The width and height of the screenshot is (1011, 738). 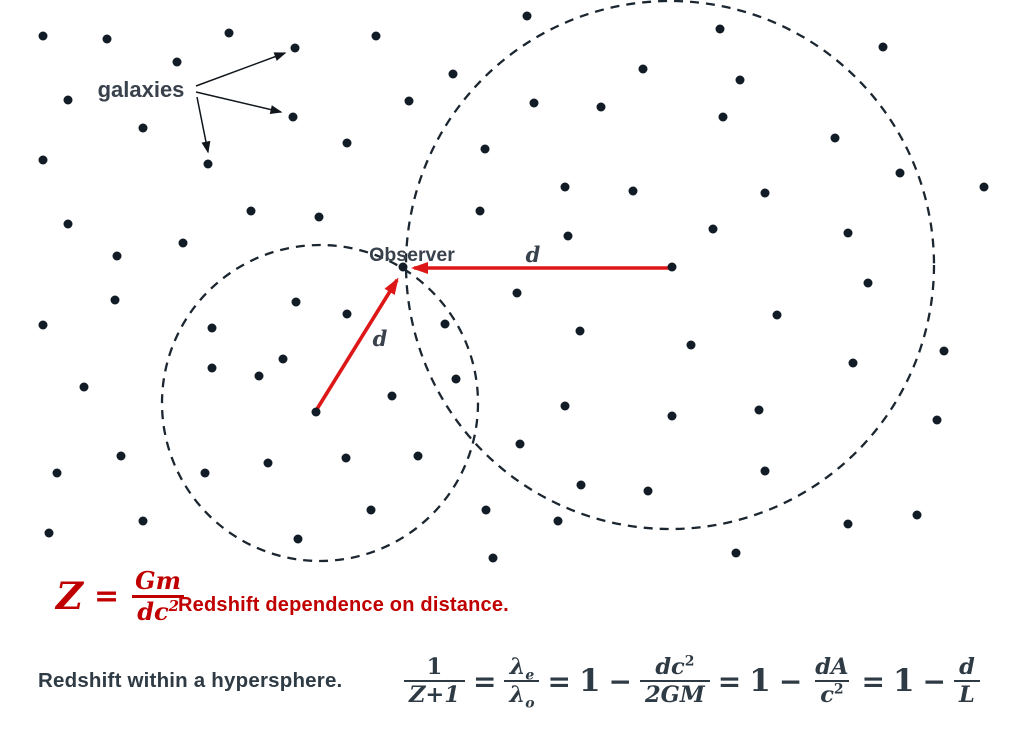 I want to click on formula-fraction-gm-dc2: Gm dc2, so click(x=158, y=596).